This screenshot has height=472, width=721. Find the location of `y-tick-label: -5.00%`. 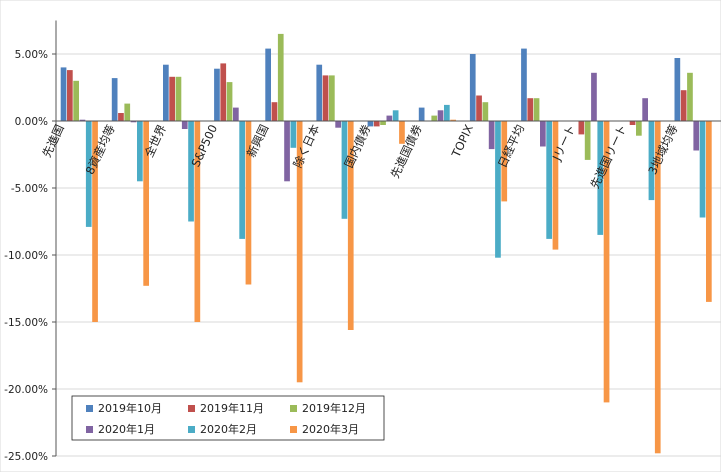

y-tick-label: -5.00% is located at coordinates (29, 189).